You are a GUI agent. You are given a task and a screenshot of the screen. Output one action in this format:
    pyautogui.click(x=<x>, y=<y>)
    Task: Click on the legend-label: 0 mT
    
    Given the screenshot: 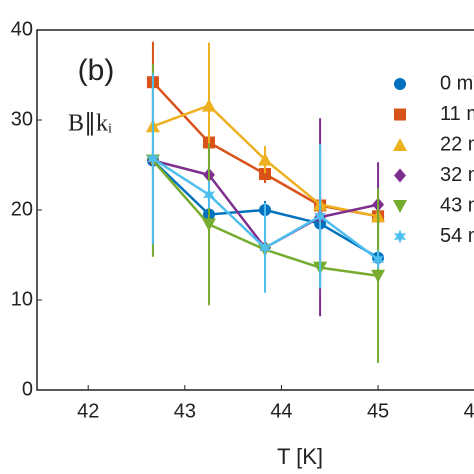 What is the action you would take?
    pyautogui.click(x=457, y=83)
    